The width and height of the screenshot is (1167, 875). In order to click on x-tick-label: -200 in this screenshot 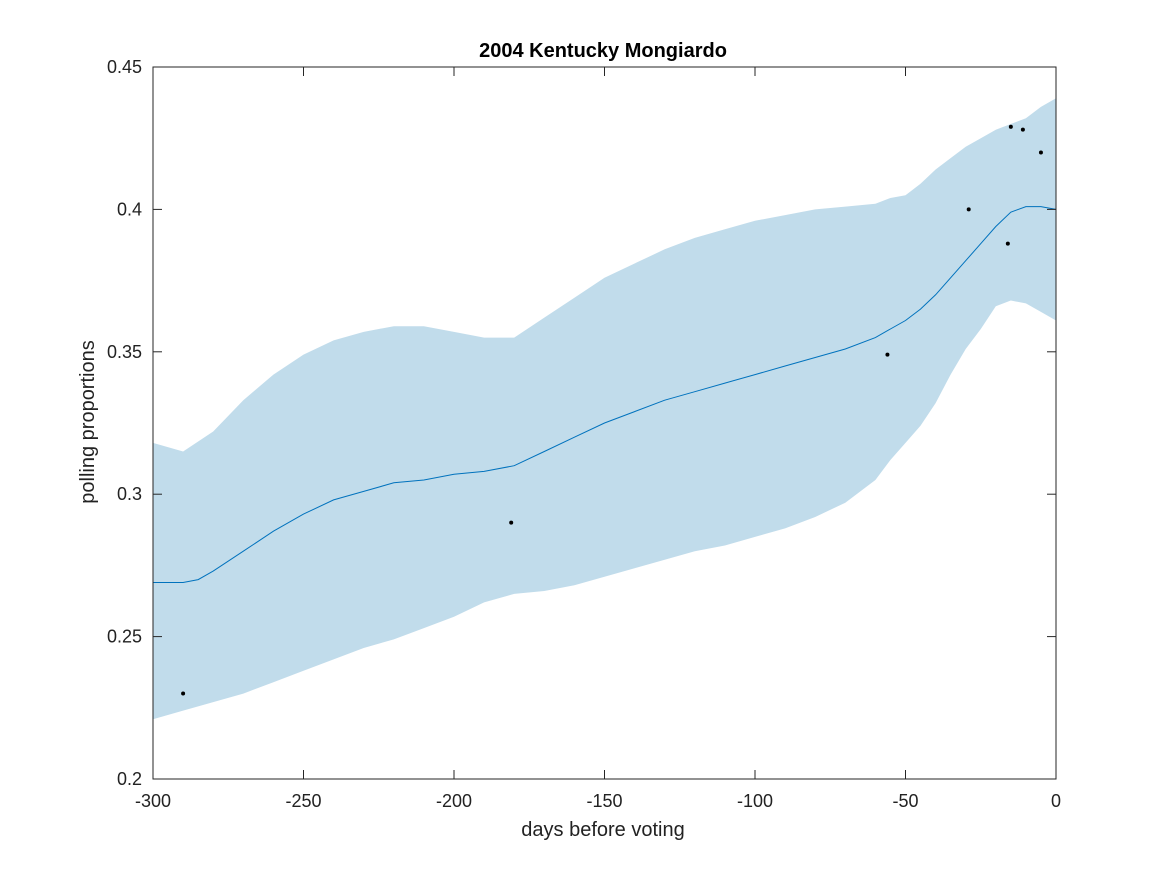, I will do `click(454, 801)`.